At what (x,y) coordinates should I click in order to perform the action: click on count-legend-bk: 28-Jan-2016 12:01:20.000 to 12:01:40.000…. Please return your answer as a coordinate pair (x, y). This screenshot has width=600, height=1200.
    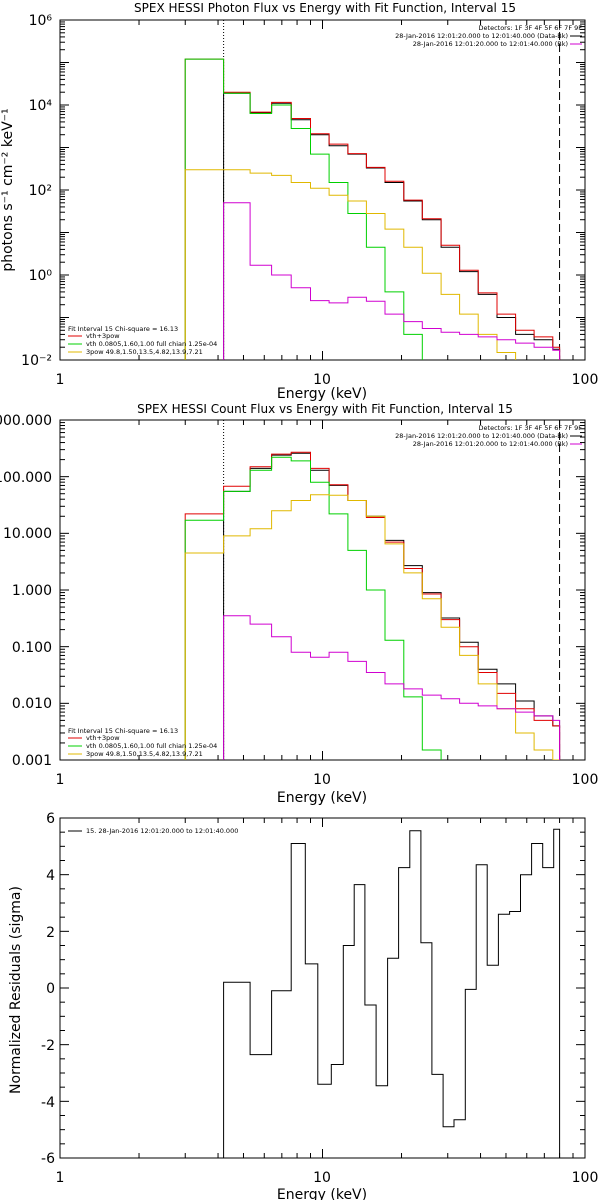
    Looking at the image, I should click on (490, 444).